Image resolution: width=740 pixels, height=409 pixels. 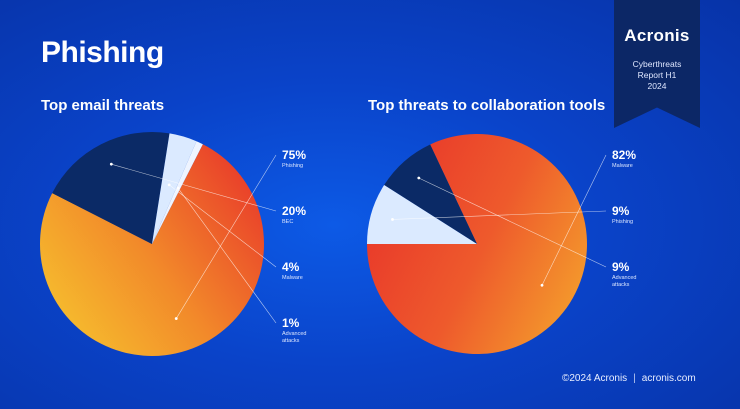 What do you see at coordinates (392, 219) in the screenshot?
I see `leader-dot-collab-phishing` at bounding box center [392, 219].